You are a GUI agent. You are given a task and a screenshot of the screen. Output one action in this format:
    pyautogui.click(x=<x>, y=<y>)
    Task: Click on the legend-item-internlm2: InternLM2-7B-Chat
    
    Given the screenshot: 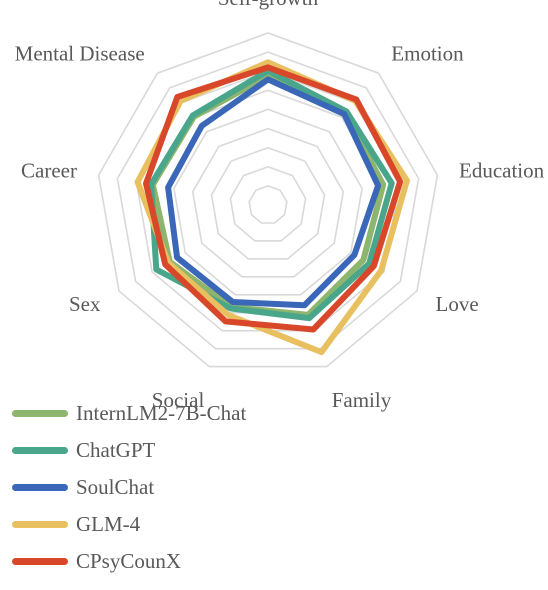 What is the action you would take?
    pyautogui.click(x=172, y=413)
    